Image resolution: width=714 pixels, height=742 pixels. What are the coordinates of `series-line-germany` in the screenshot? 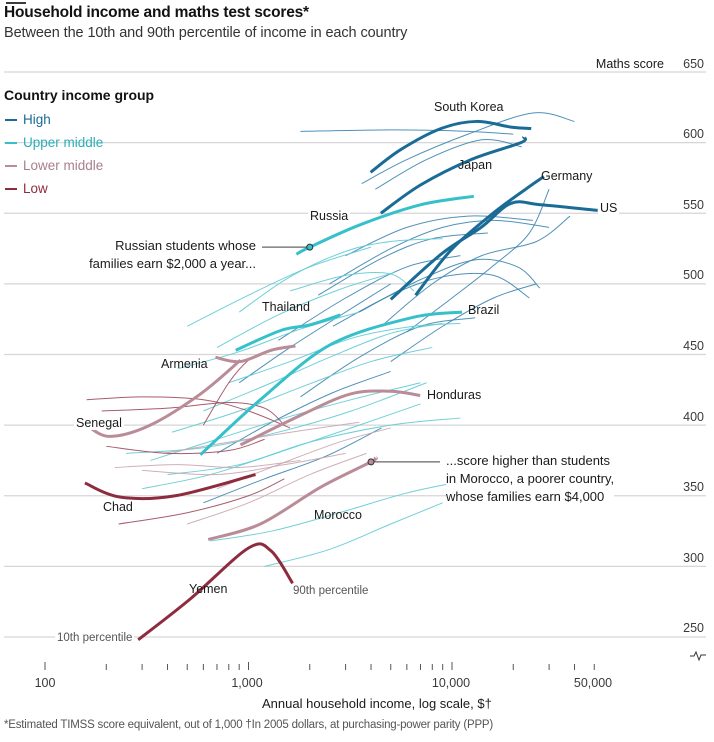 It's located at (479, 236).